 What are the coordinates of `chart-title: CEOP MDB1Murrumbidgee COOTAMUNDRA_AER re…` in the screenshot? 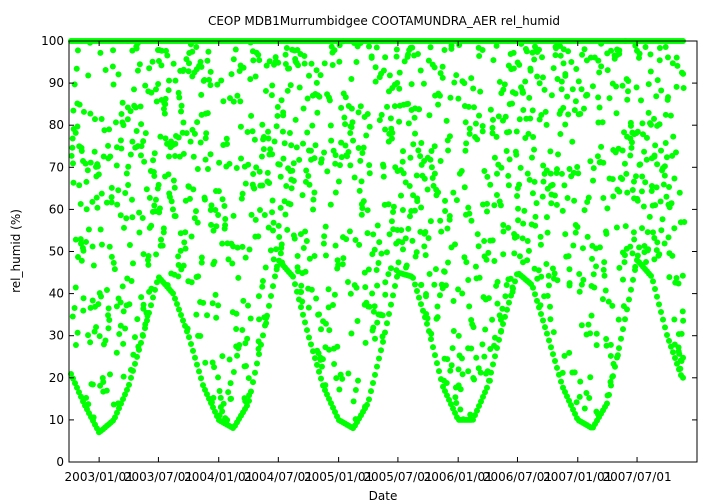 It's located at (384, 21).